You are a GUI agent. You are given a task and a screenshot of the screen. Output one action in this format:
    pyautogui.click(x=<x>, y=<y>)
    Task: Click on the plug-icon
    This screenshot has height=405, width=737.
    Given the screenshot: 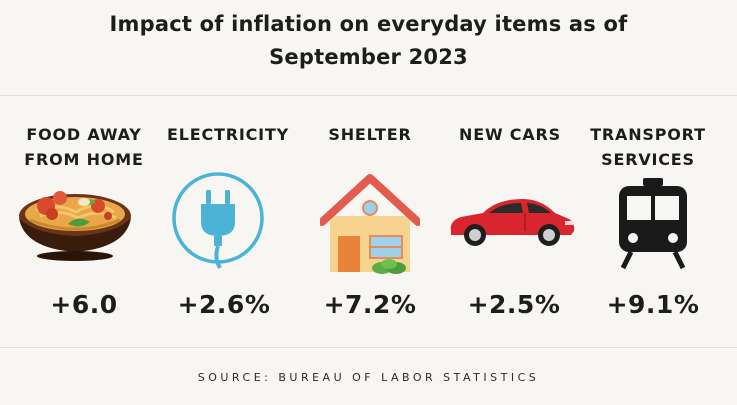 What is the action you would take?
    pyautogui.click(x=218, y=221)
    